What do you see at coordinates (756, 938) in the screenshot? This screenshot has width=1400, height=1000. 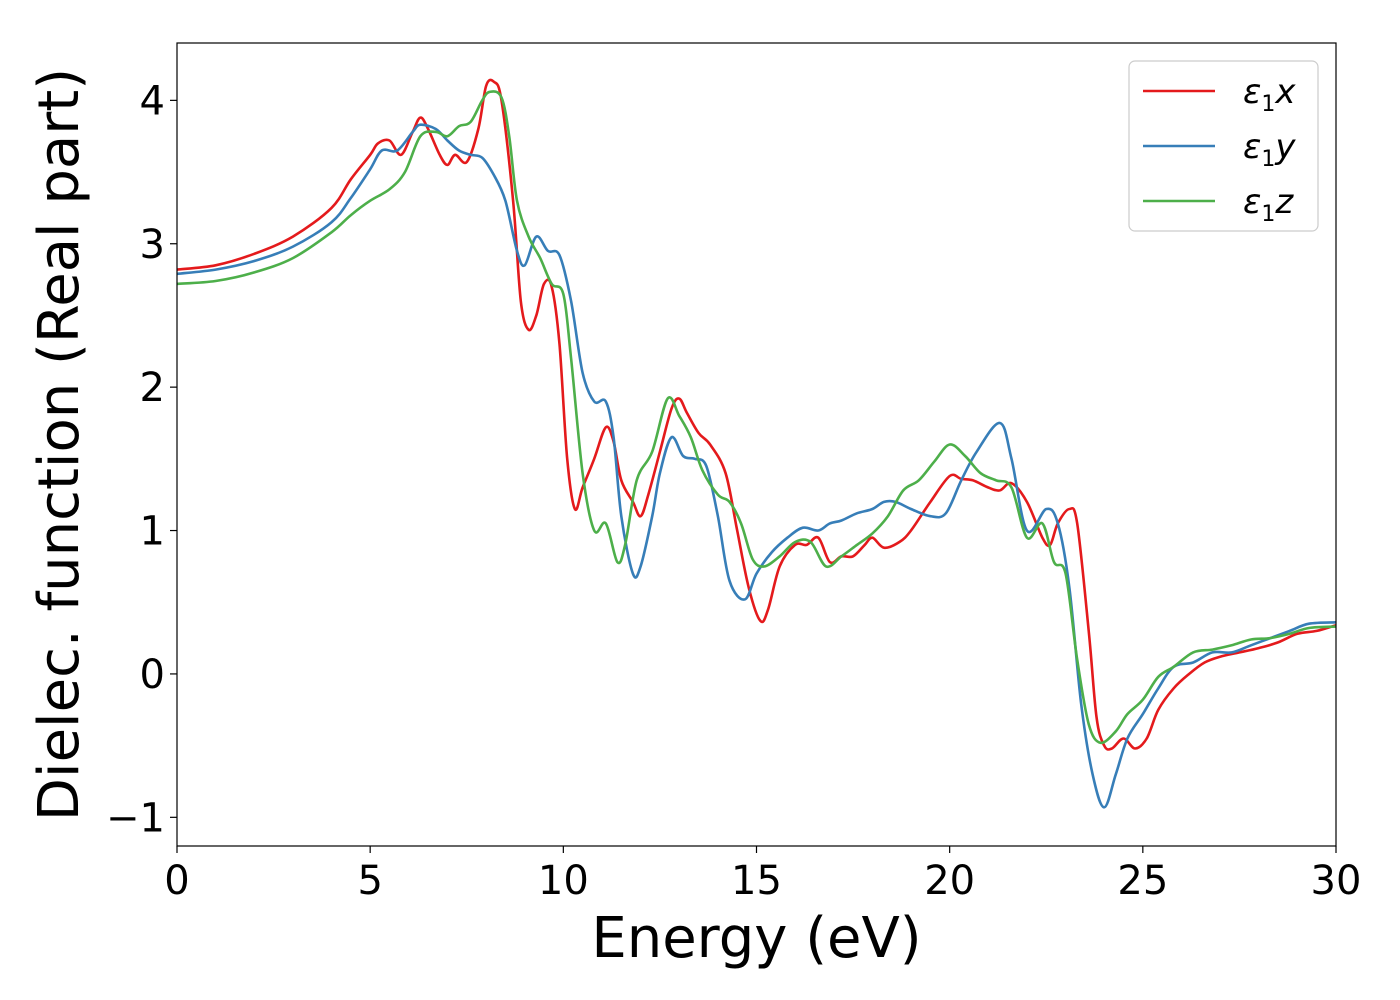 I see `x-axis-title: Energy (eV)` at bounding box center [756, 938].